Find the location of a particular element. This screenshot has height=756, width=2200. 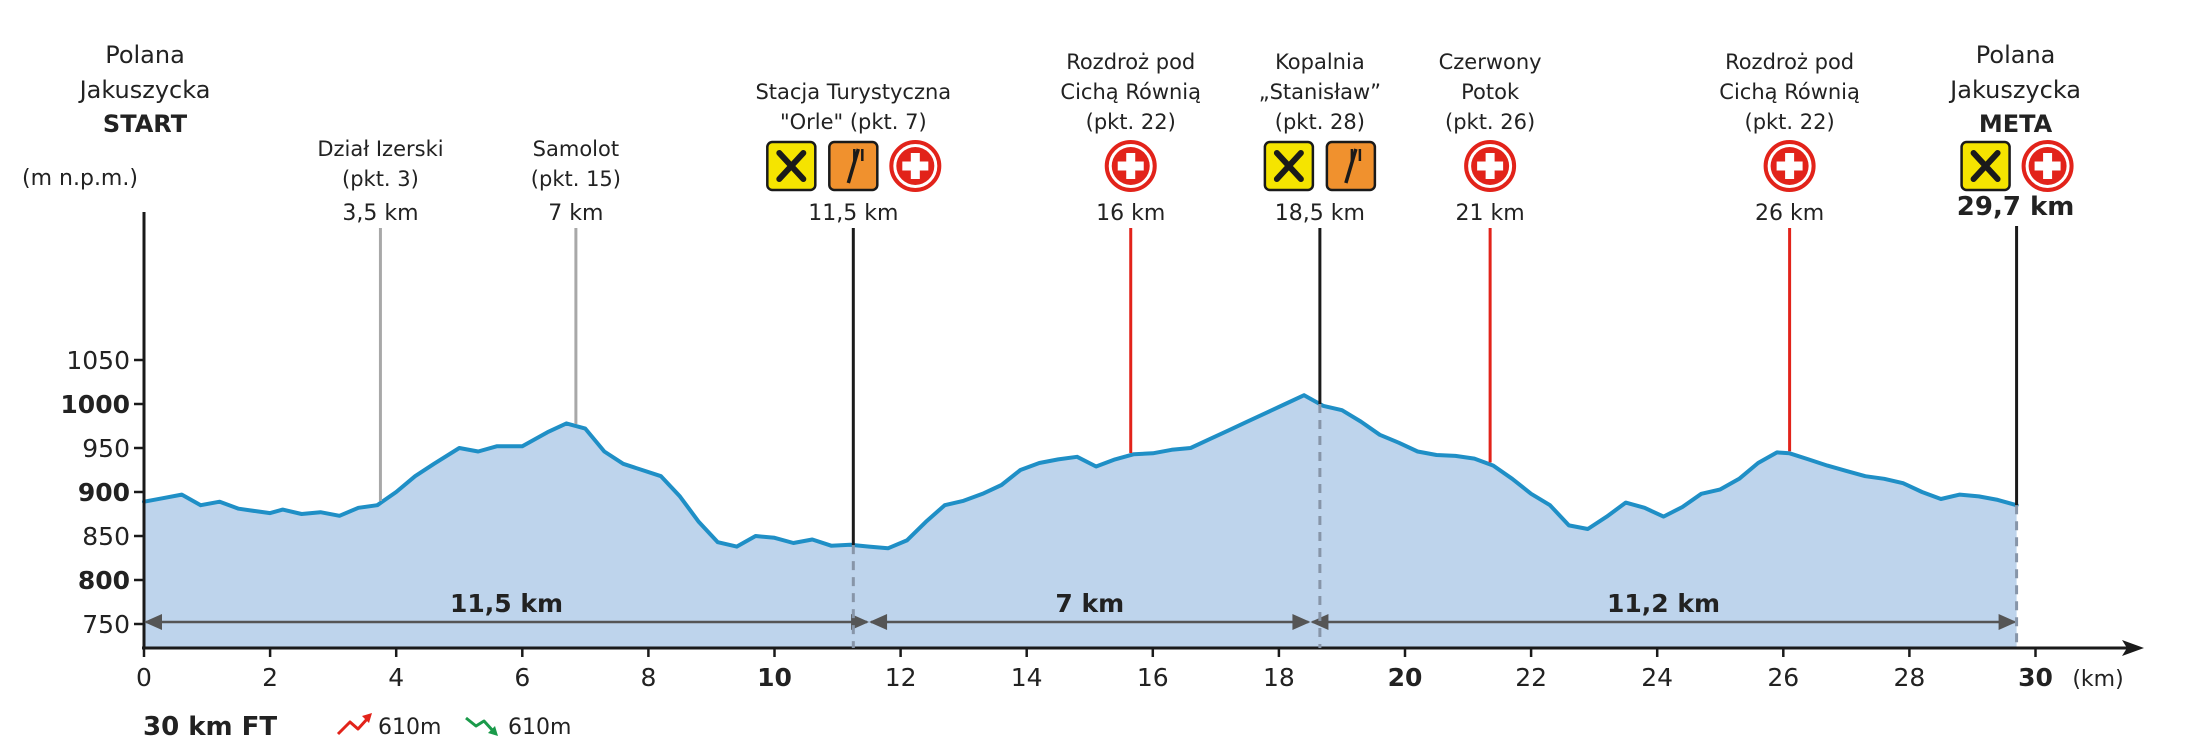

x-tick-label: 16 is located at coordinates (1153, 677).